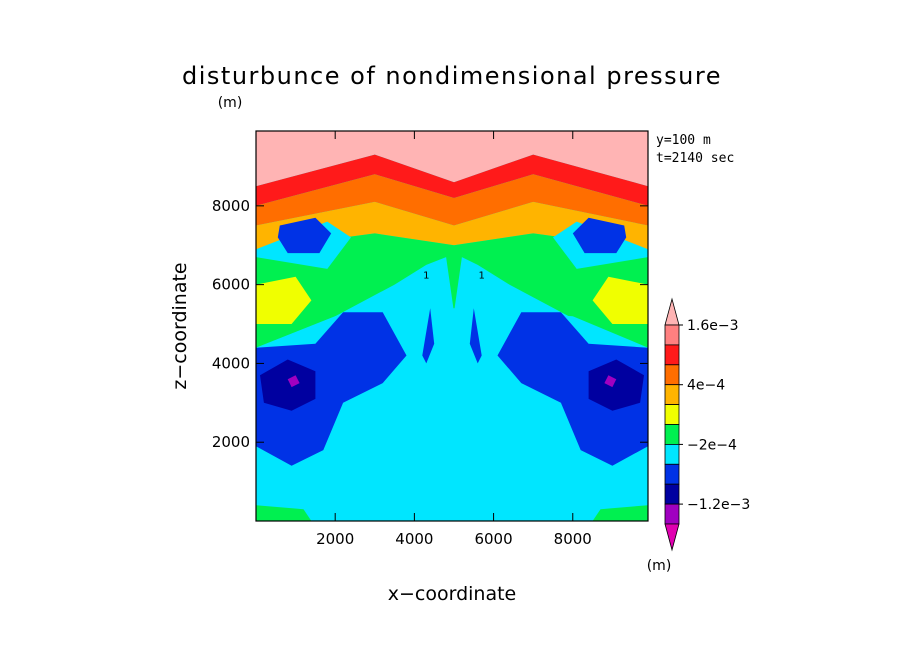 The image size is (904, 654). What do you see at coordinates (683, 140) in the screenshot?
I see `annotation-y-position: y=100 m` at bounding box center [683, 140].